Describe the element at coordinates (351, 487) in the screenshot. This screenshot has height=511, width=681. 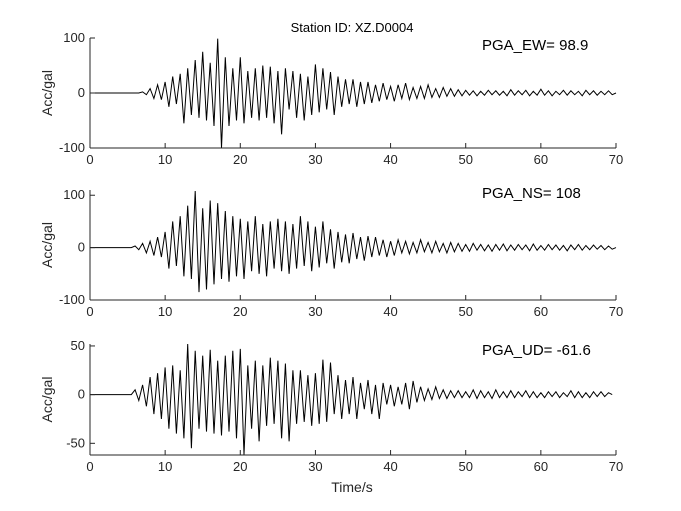
I see `x-axis-label: Time/s` at that location.